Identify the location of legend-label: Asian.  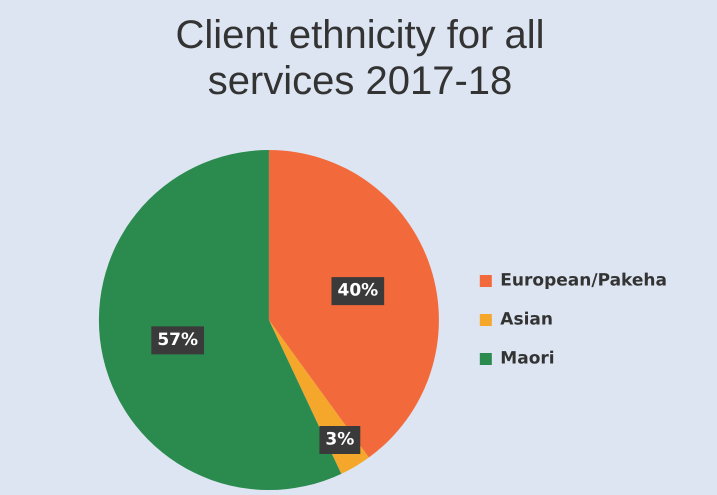
(526, 319).